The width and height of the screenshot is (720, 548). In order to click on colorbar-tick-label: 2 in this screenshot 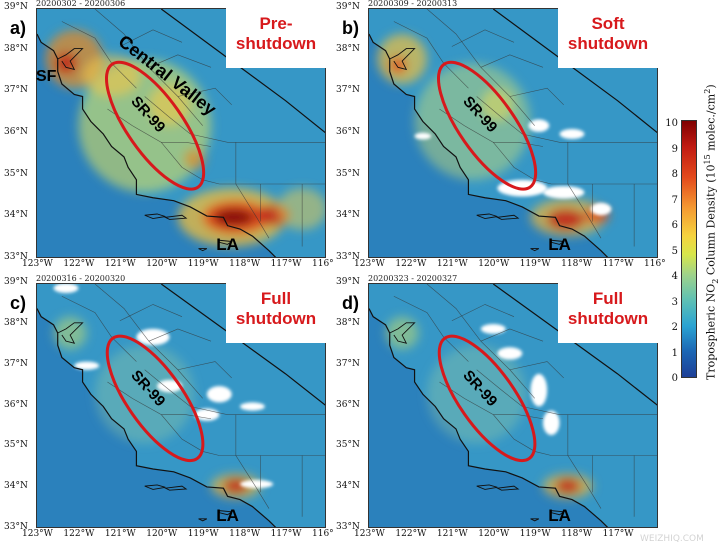, I will do `click(674, 327)`.